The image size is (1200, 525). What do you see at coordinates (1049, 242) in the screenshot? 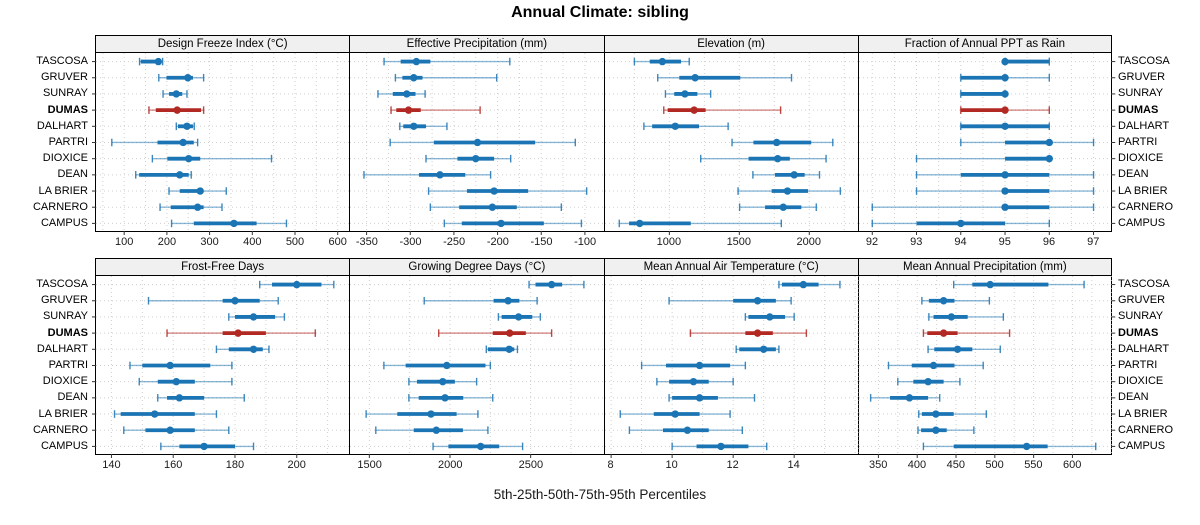
I see `x-axis-tick-label: 96` at bounding box center [1049, 242].